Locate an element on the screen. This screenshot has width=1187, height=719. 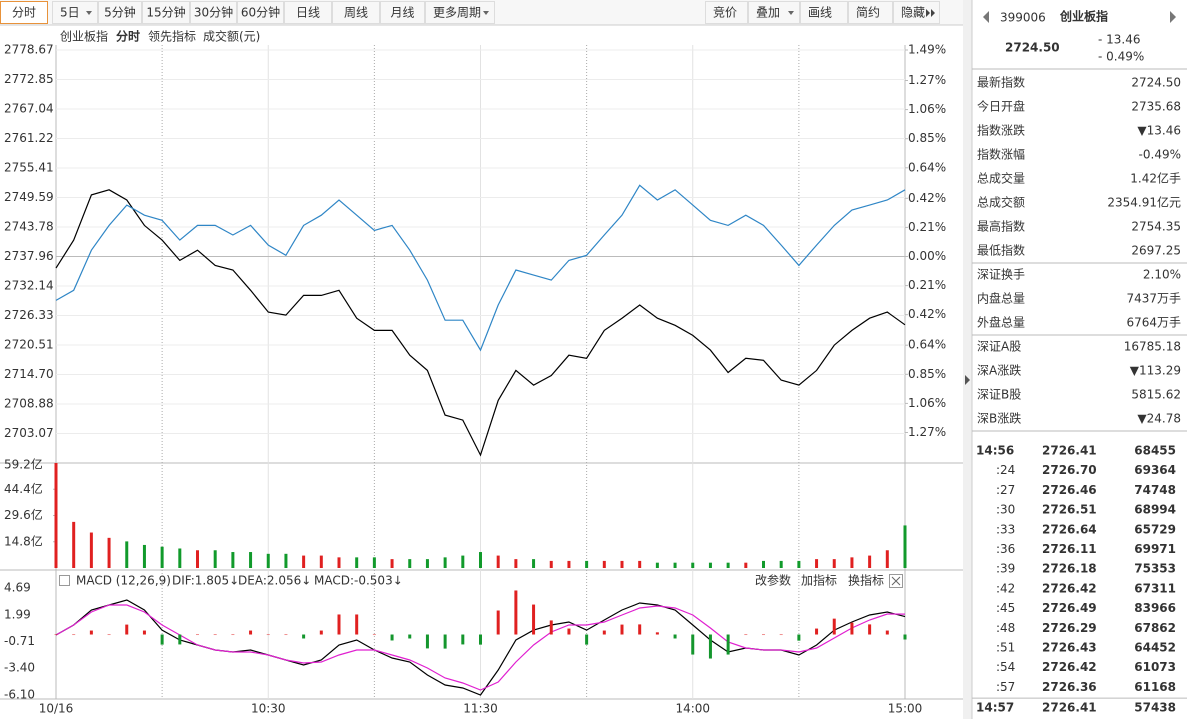
trade-price: 2726.64 is located at coordinates (1069, 529).